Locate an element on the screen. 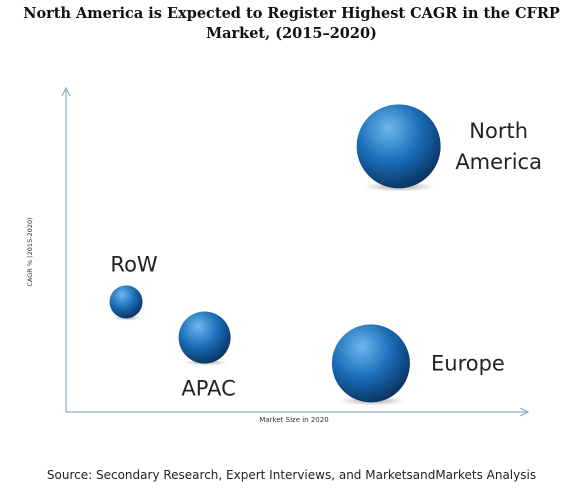 The height and width of the screenshot is (492, 583). bubble-label-apac: APAC is located at coordinates (208, 388).